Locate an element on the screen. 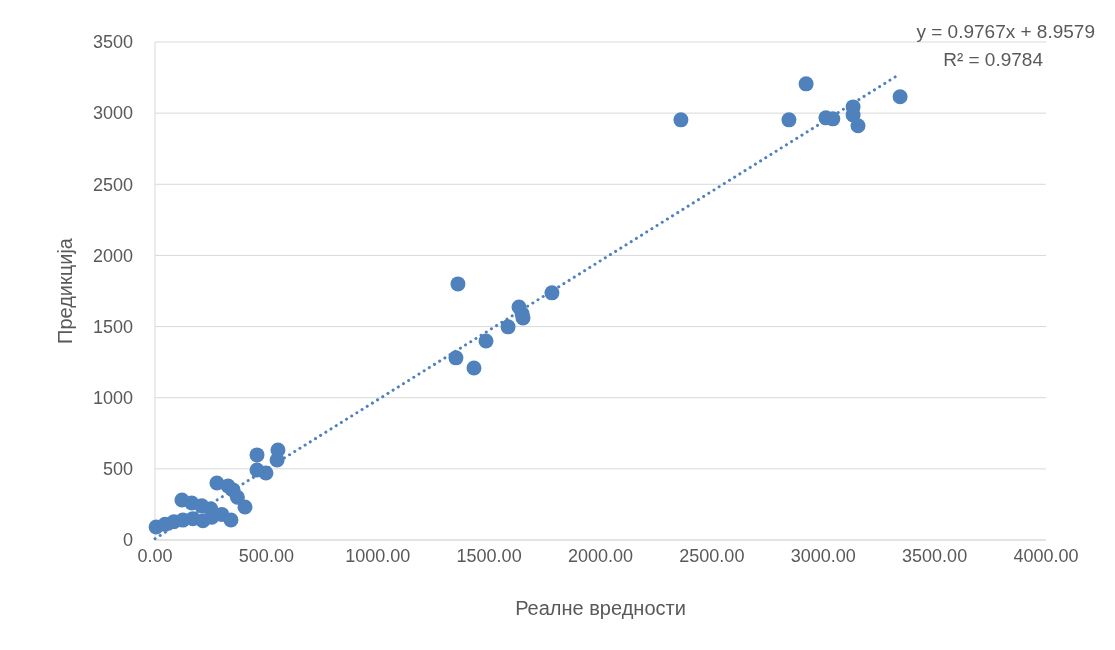 Image resolution: width=1115 pixels, height=650 pixels. x-tick-label: 1500.00 is located at coordinates (489, 556).